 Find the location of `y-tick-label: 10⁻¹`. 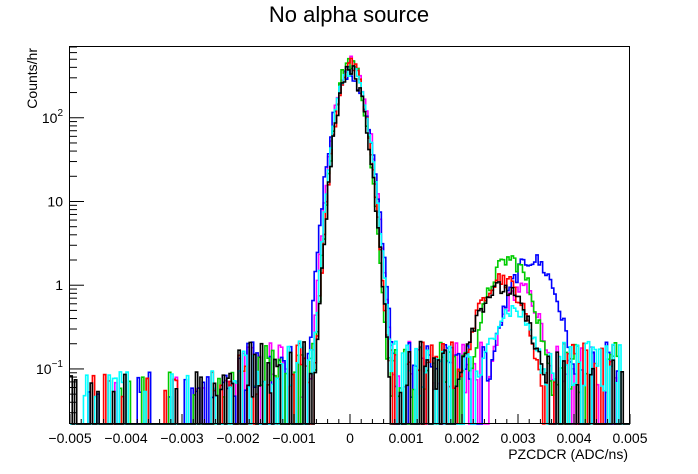

y-tick-label: 10⁻¹ is located at coordinates (49, 368).